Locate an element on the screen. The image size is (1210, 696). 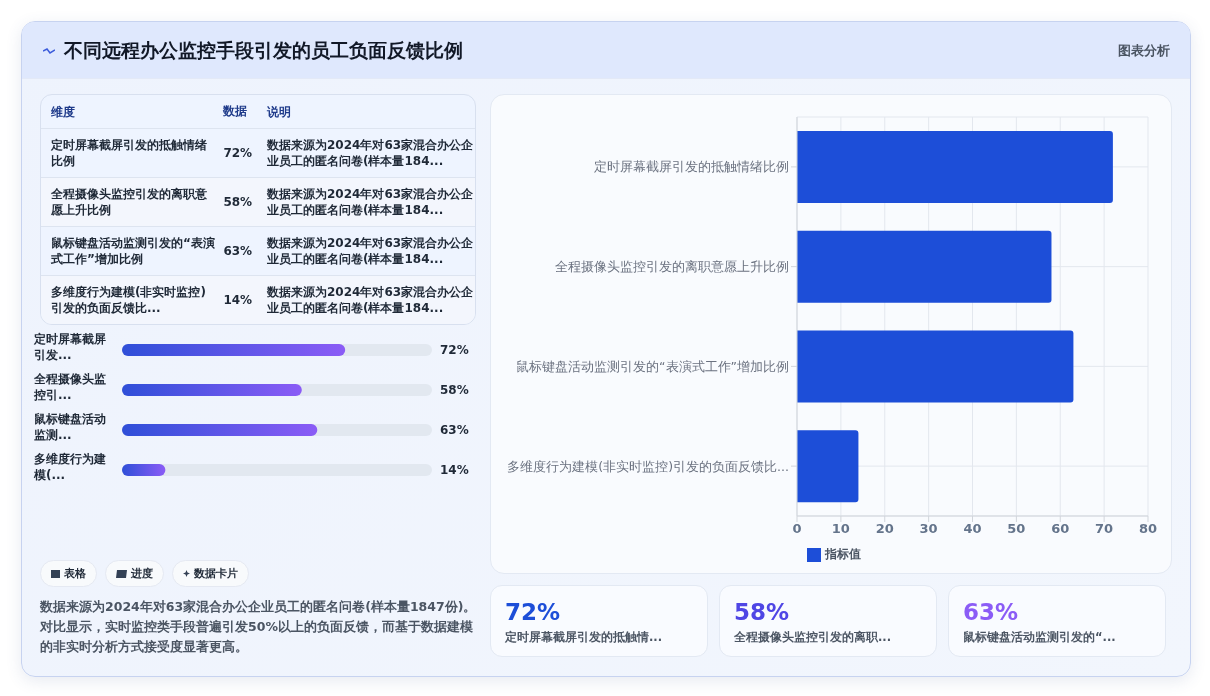
text: 维度 is located at coordinates (63, 111).